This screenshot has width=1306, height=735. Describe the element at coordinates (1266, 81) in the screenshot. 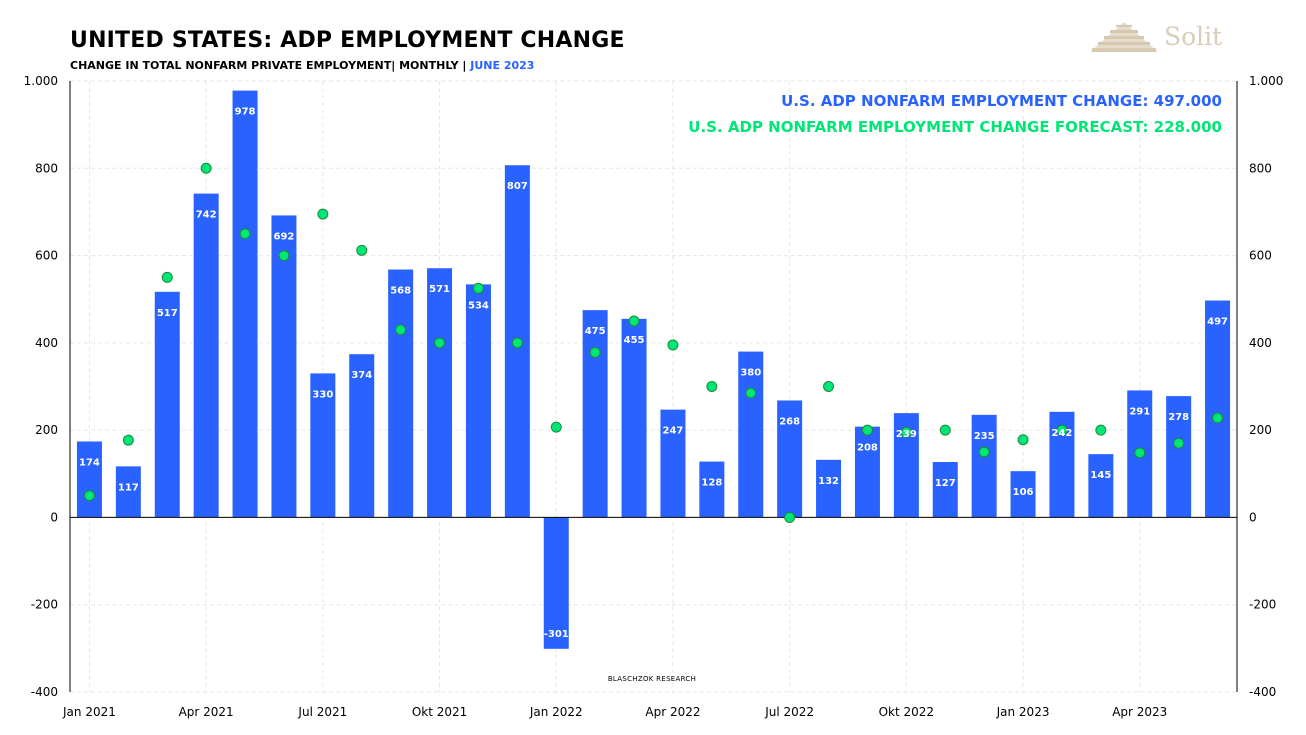

I see `y-tick-label-right: 1.000` at that location.